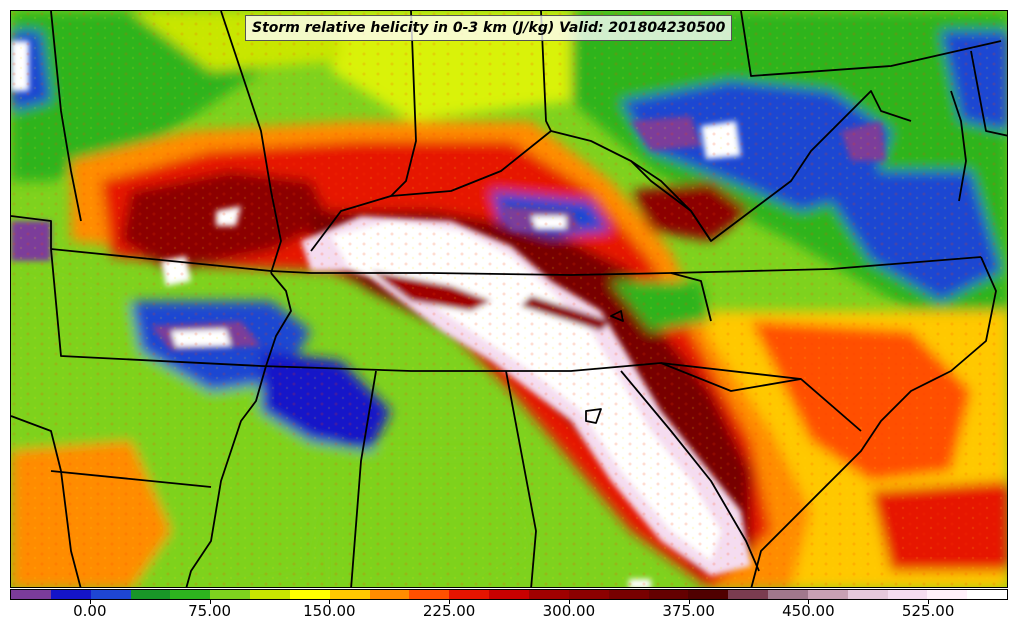 The image size is (1018, 633). Describe the element at coordinates (928, 611) in the screenshot. I see `colorbar-tick-label: 525.00` at that location.